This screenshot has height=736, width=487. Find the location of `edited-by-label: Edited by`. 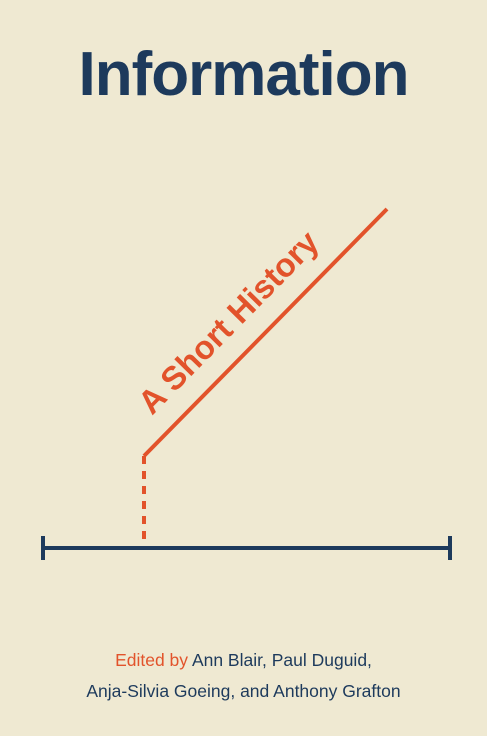

edited-by-label: Edited by is located at coordinates (152, 660).